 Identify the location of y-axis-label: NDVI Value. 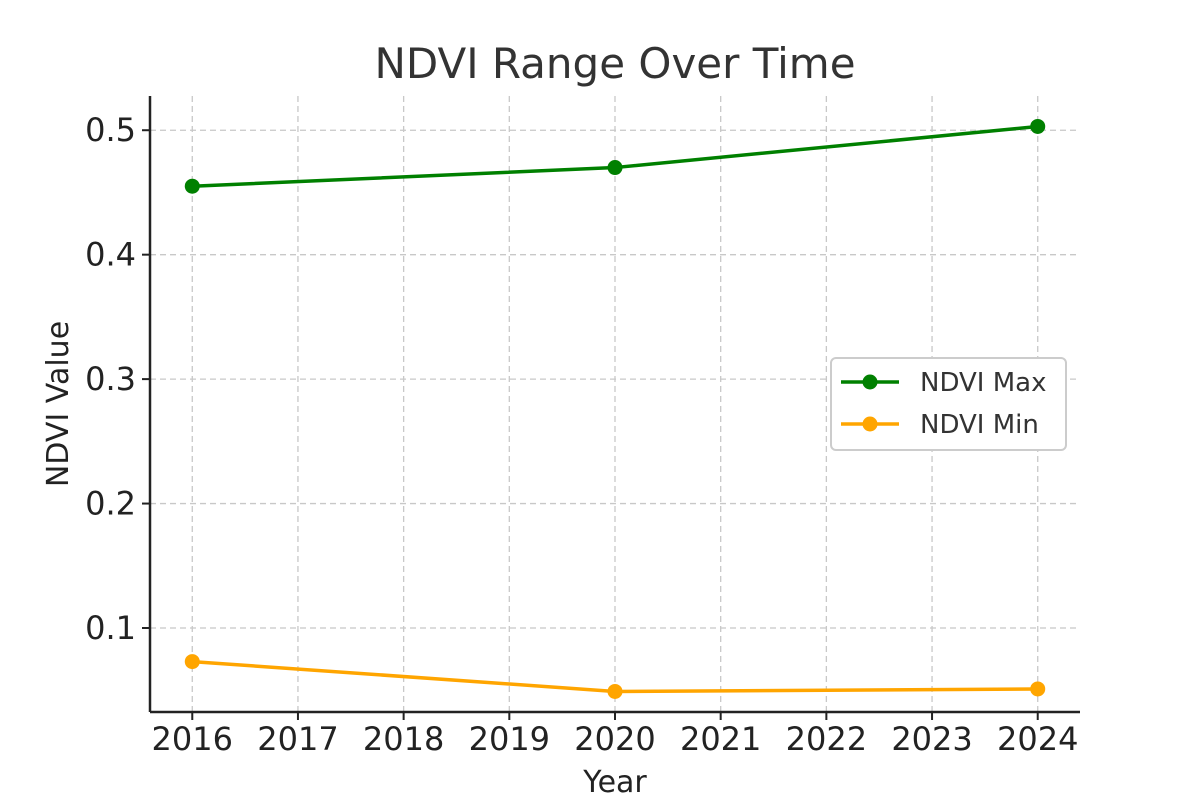
(58, 404).